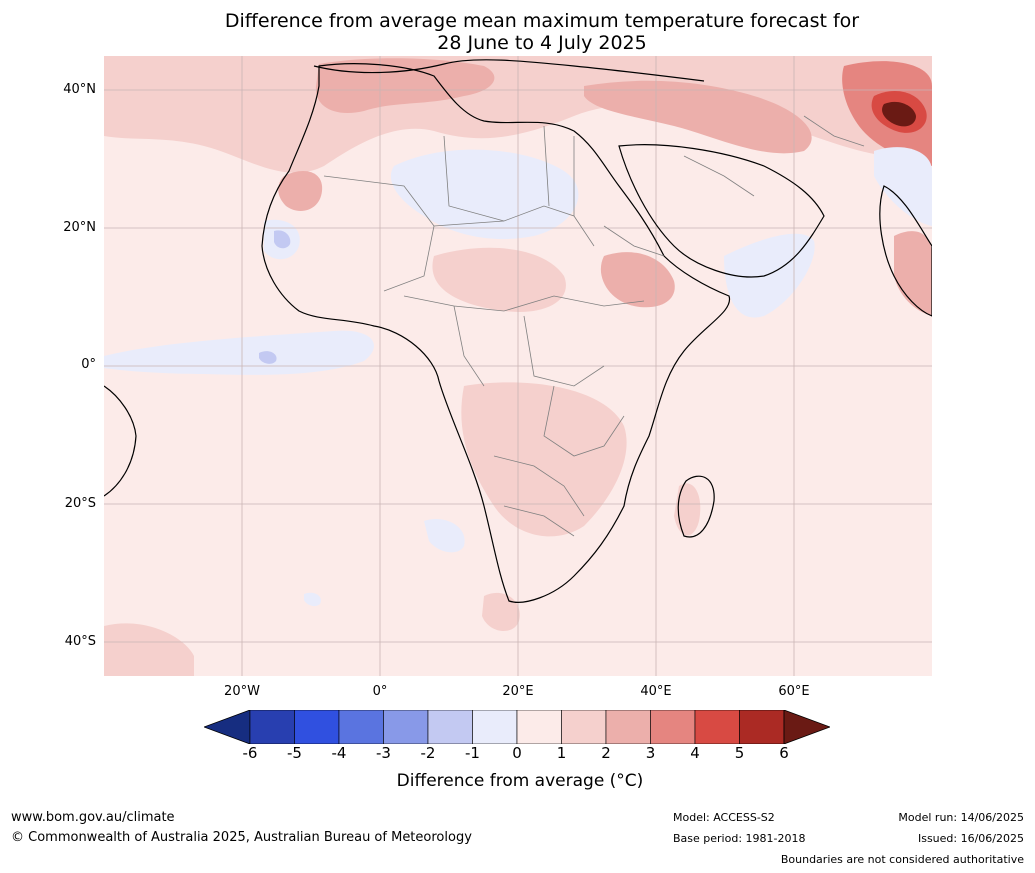 The image size is (1035, 873). What do you see at coordinates (561, 753) in the screenshot?
I see `colorbar-tick-label: 1` at bounding box center [561, 753].